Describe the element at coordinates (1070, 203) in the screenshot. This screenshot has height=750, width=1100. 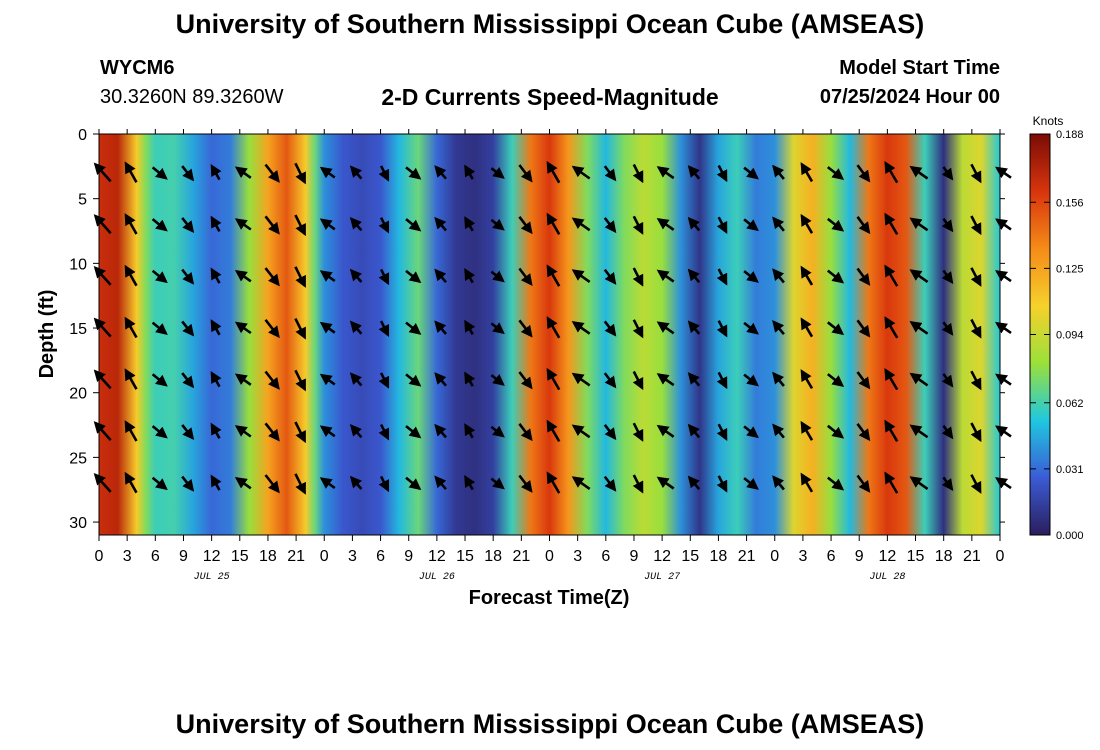
I see `colorbar-tick-label: 0.156` at that location.